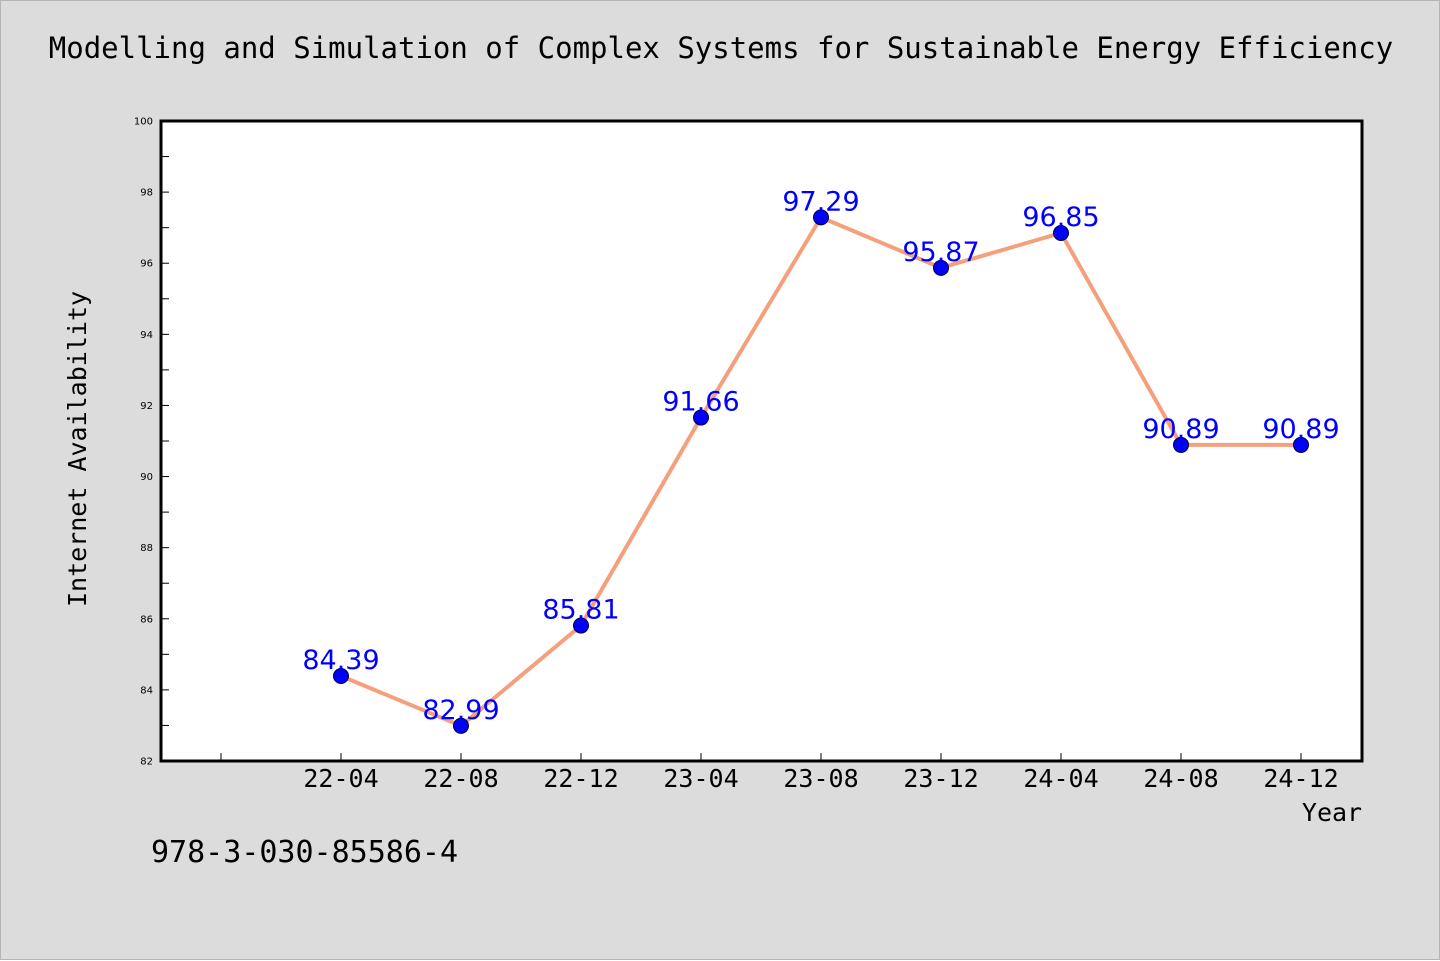 The image size is (1440, 961). I want to click on y-axis-label: Internet Availability, so click(77, 449).